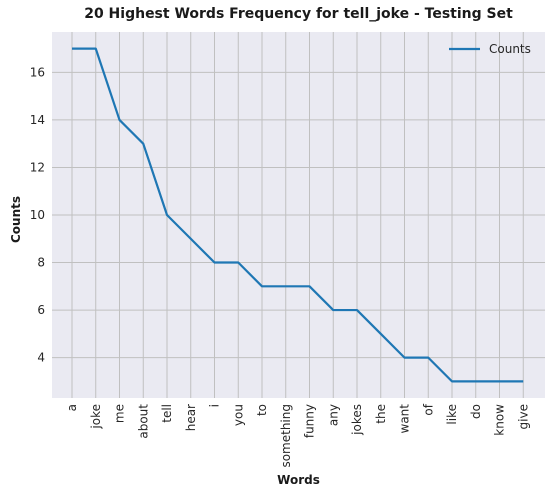 The width and height of the screenshot is (555, 498). What do you see at coordinates (262, 410) in the screenshot?
I see `x-tick-label: to` at bounding box center [262, 410].